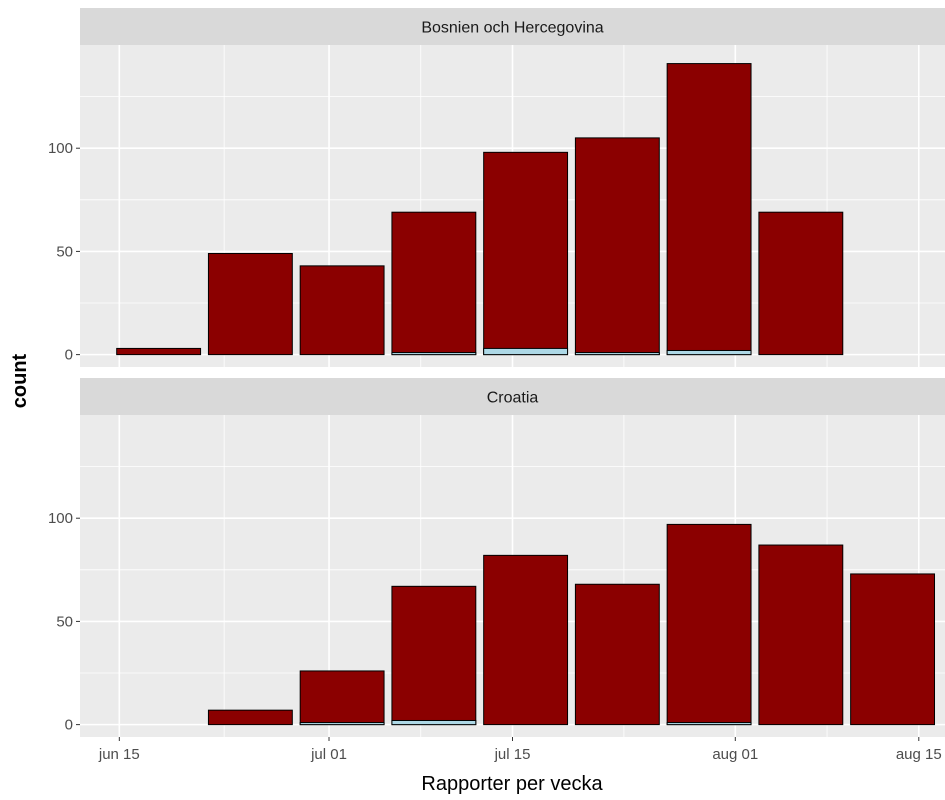  I want to click on x-axis: jun 15 jul 01 jul 15 aug 01 aug 15, so click(520, 750).